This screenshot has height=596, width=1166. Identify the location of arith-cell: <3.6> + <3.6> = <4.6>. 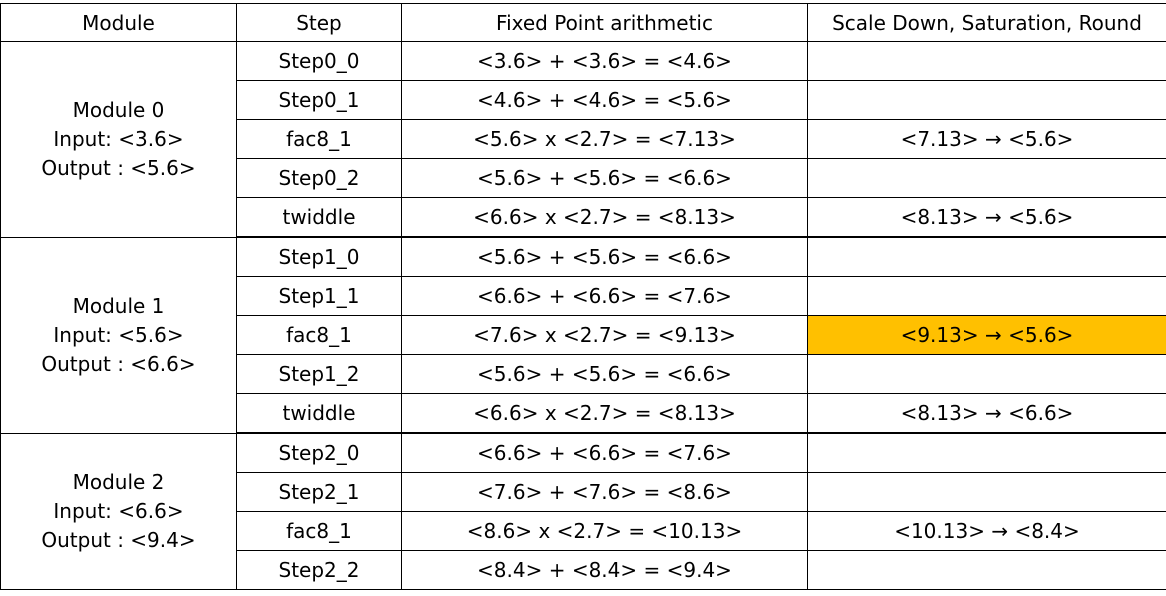
(604, 61).